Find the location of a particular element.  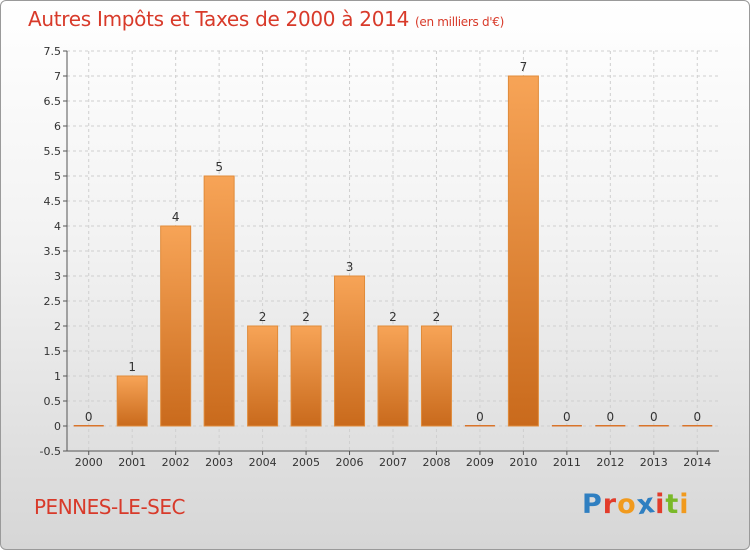

data-label: 3 is located at coordinates (350, 267).